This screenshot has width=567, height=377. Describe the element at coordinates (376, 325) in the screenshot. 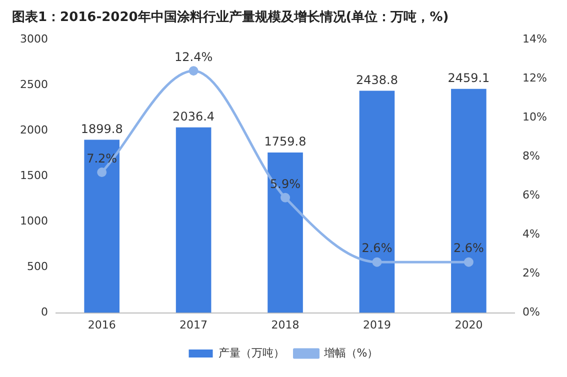

I see `x-tick-label: 2019` at that location.